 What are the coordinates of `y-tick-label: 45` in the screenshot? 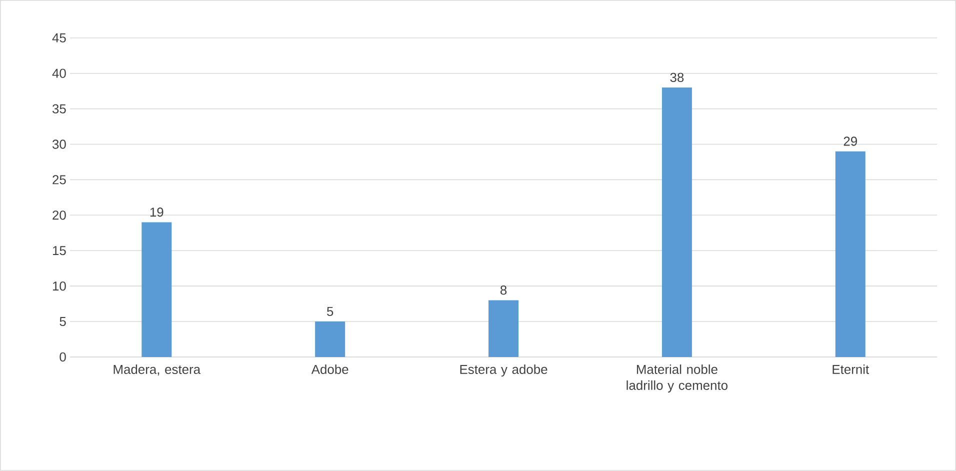 It's located at (59, 37).